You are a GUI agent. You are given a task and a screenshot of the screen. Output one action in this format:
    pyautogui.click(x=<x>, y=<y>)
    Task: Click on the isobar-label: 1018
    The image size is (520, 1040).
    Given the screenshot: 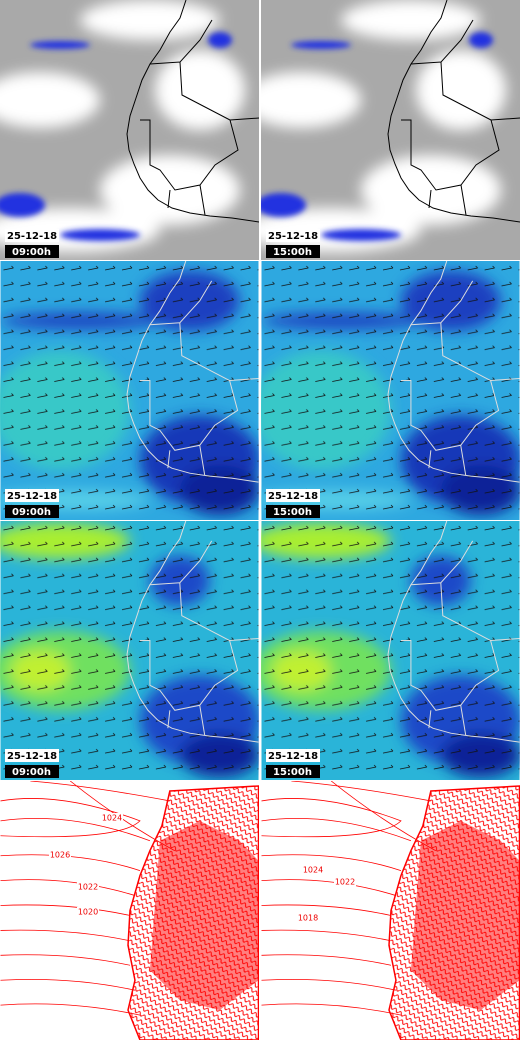 What is the action you would take?
    pyautogui.click(x=308, y=918)
    